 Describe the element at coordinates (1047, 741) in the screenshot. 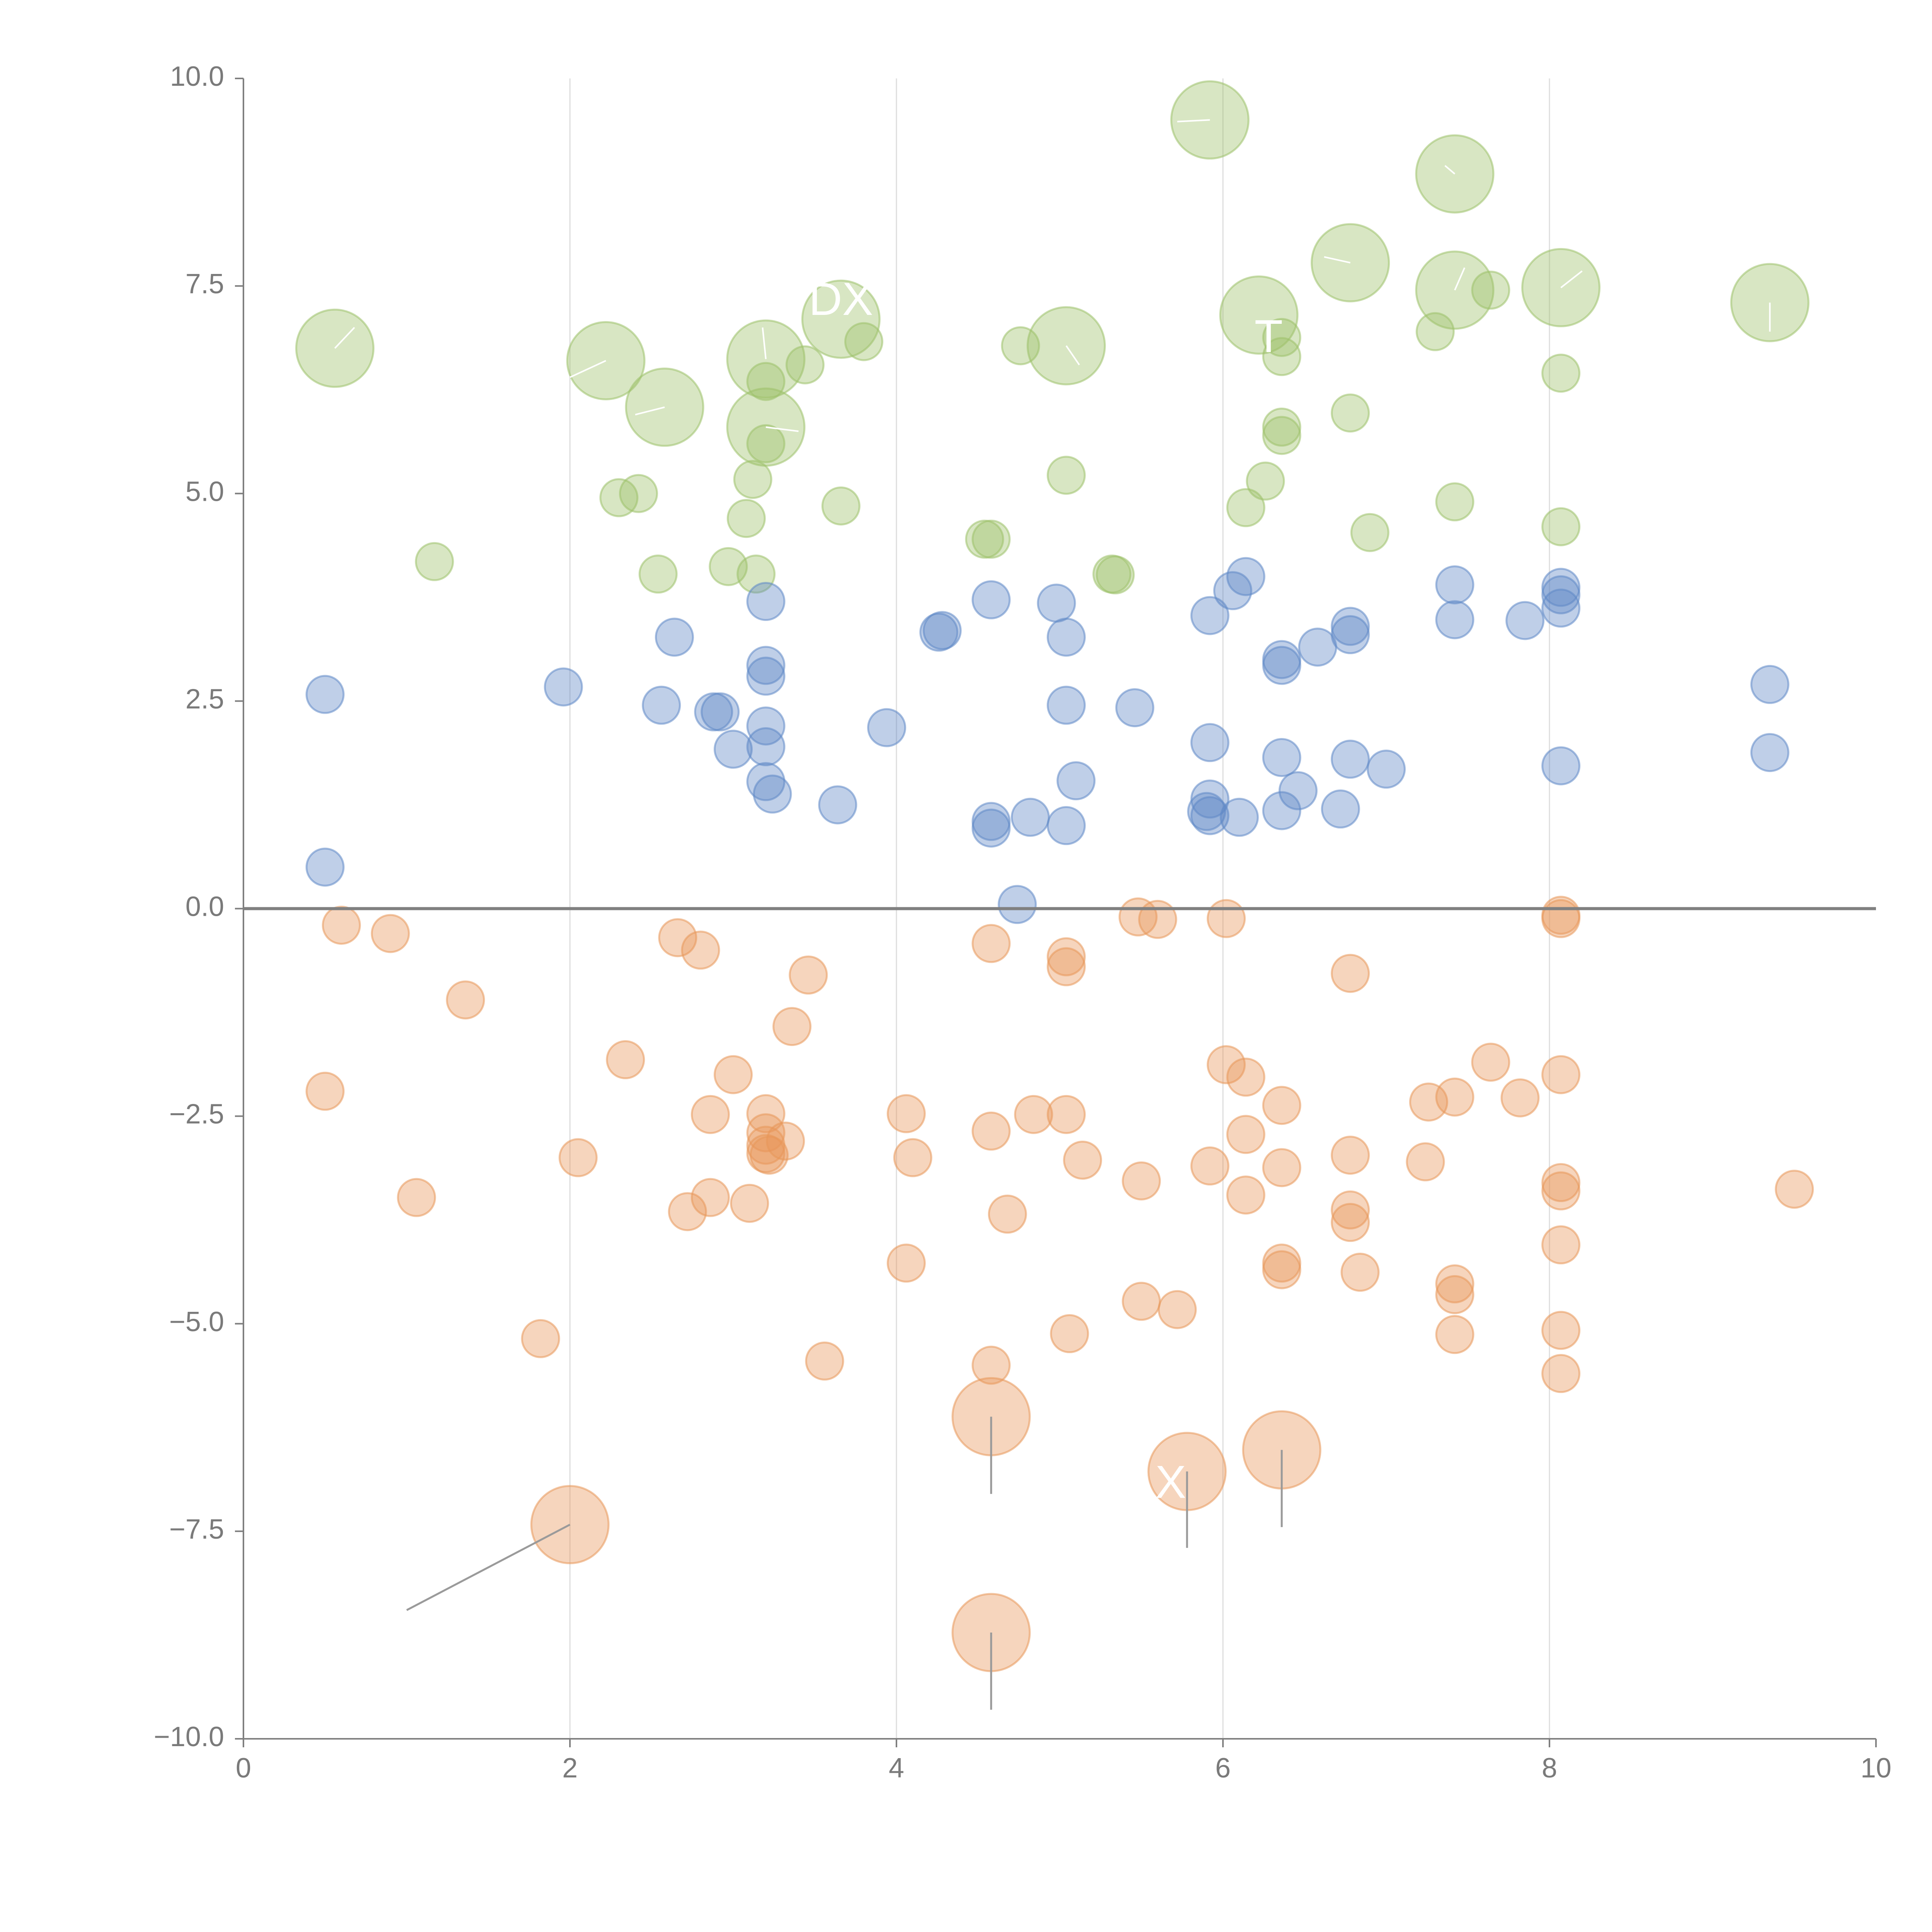

I see `series-low` at that location.